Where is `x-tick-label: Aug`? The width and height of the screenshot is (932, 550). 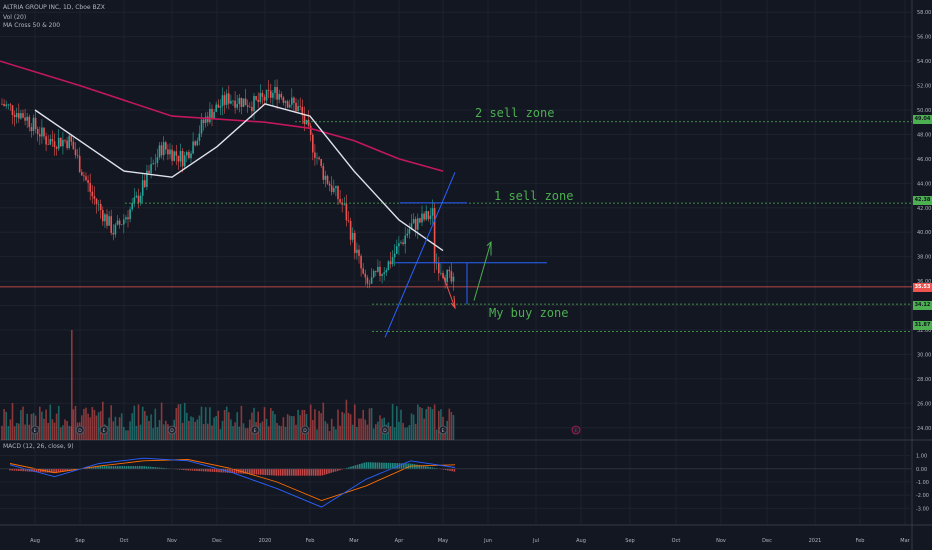
x-tick-label: Aug is located at coordinates (35, 541).